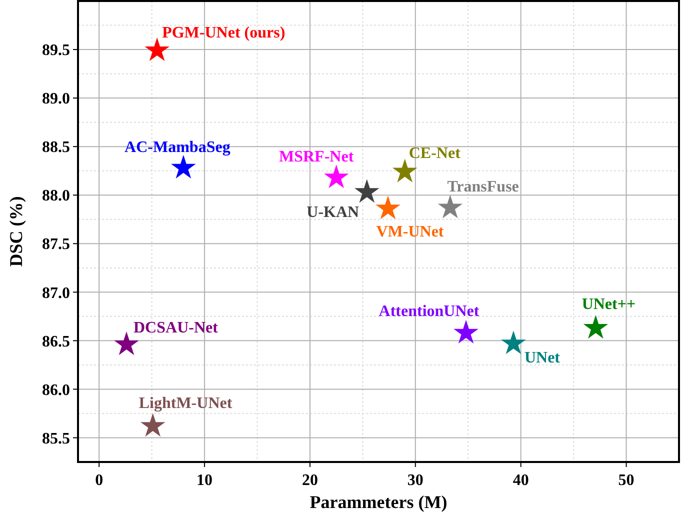 The width and height of the screenshot is (699, 516). Describe the element at coordinates (204, 480) in the screenshot. I see `x-tick-label: 10` at that location.